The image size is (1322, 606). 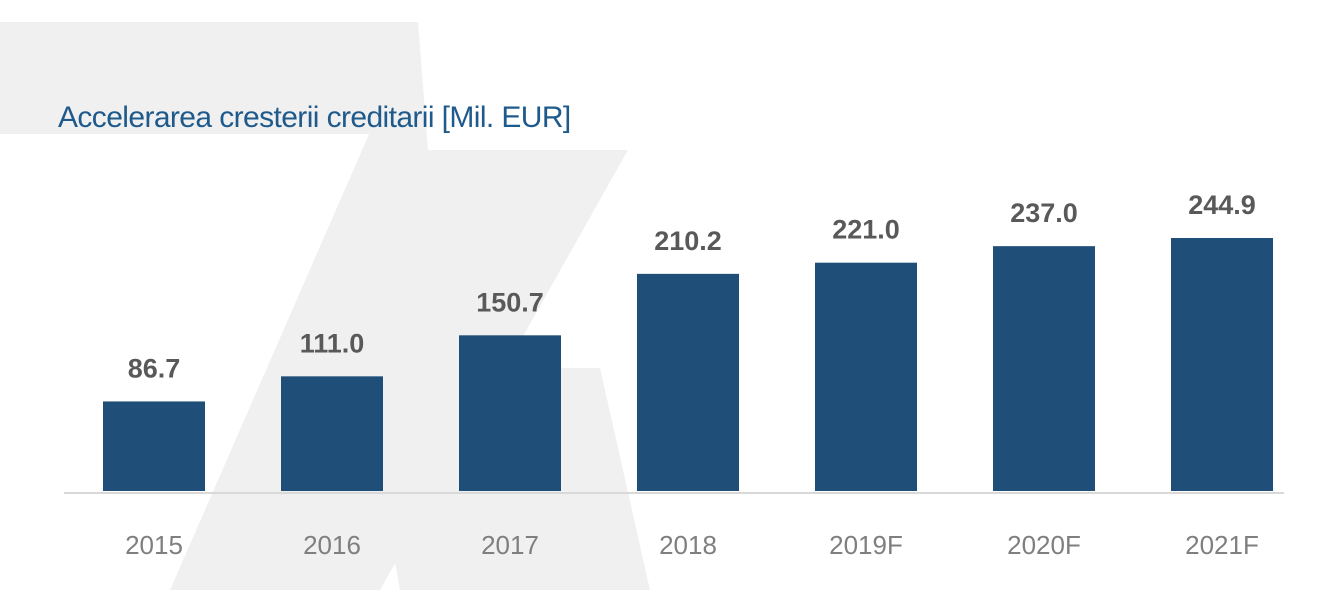 What do you see at coordinates (1222, 364) in the screenshot?
I see `bar-2021F` at bounding box center [1222, 364].